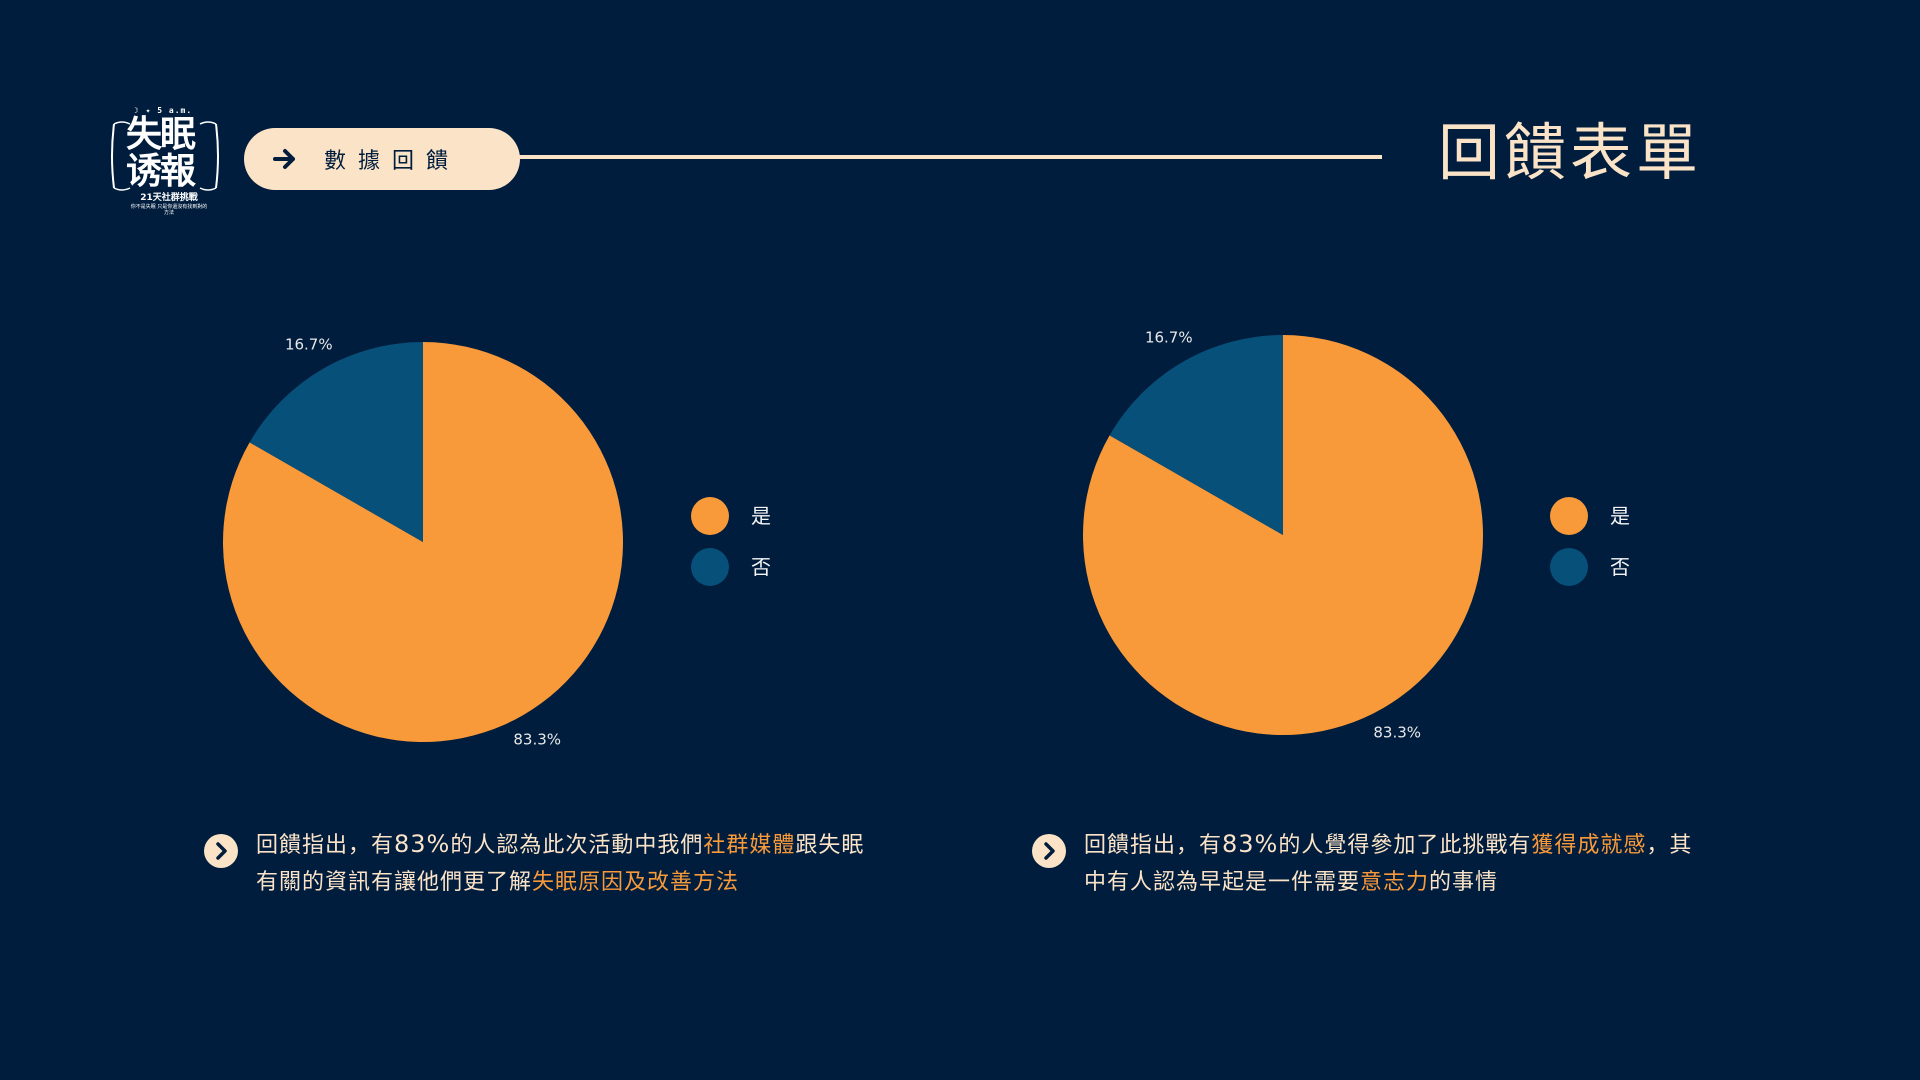  I want to click on logo-frame-icon, so click(165, 156).